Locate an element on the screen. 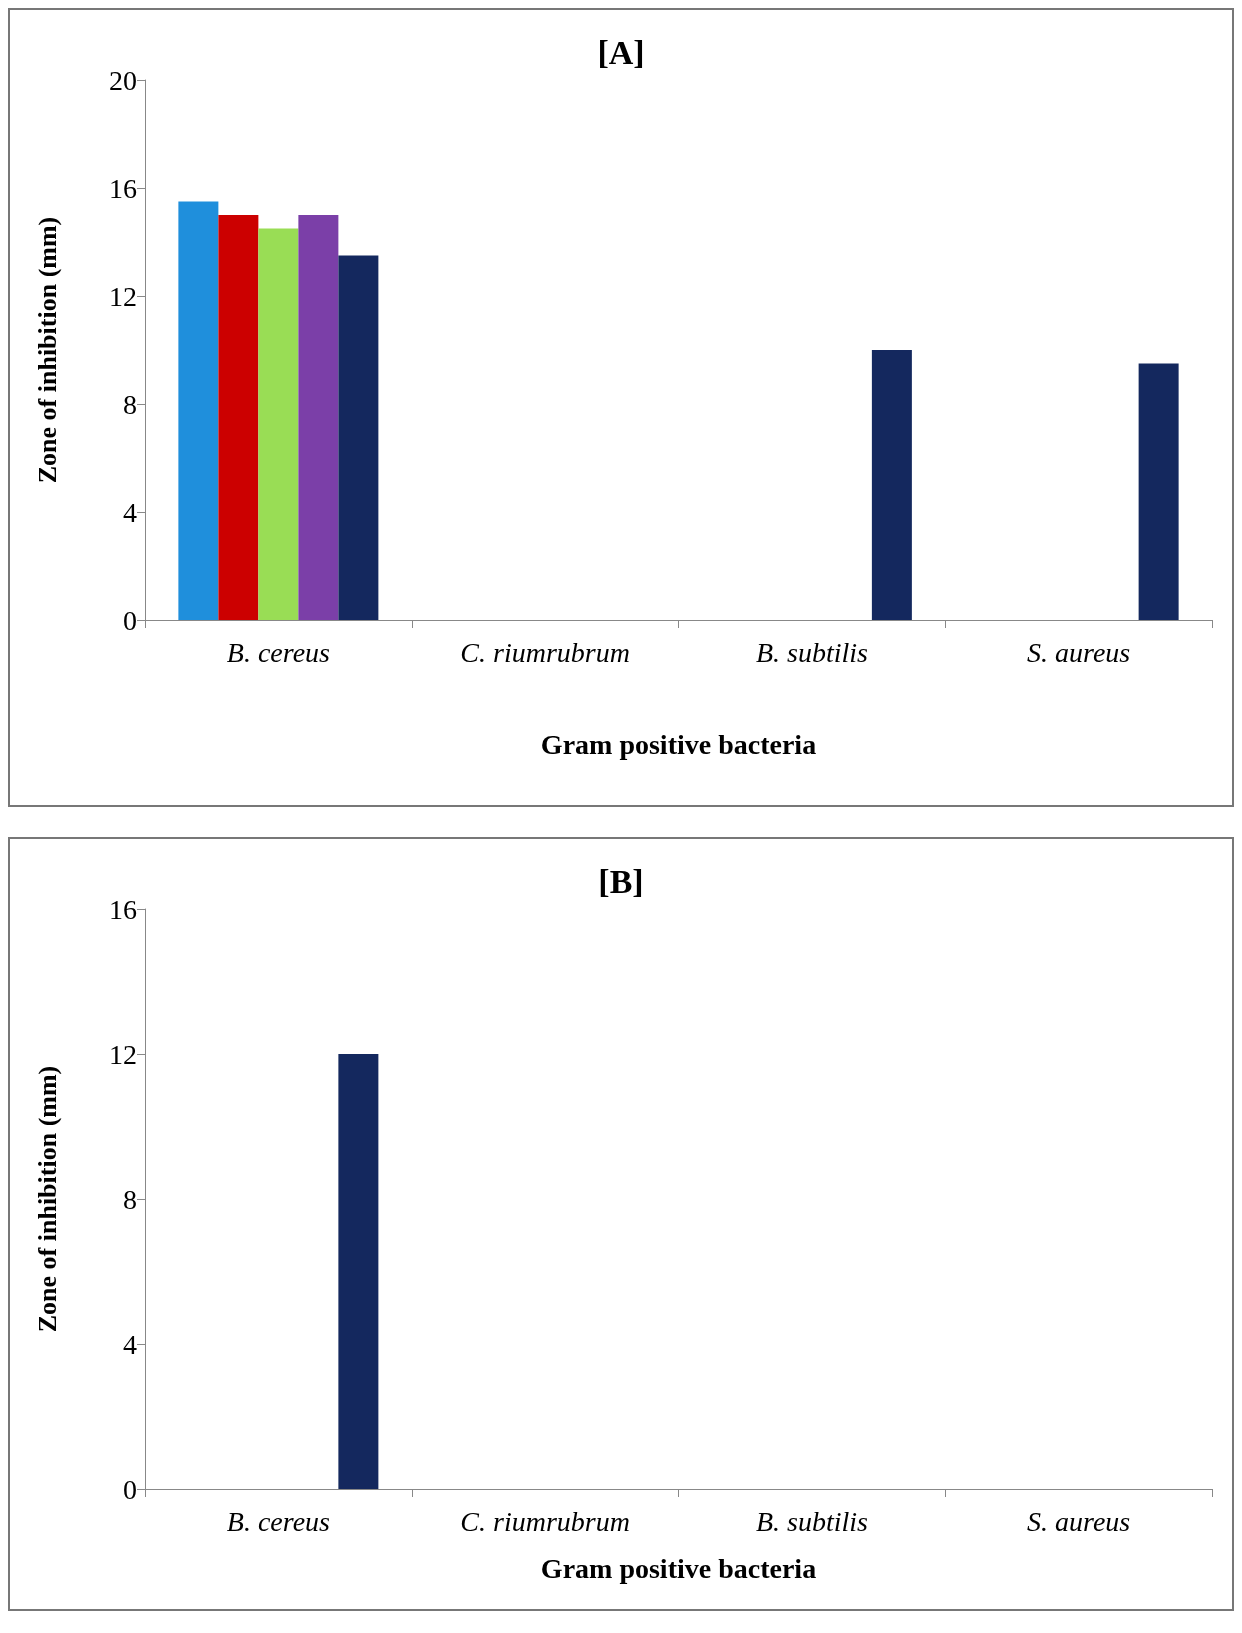 This screenshot has width=1242, height=1633. y-tick-label: 20 is located at coordinates (123, 80).